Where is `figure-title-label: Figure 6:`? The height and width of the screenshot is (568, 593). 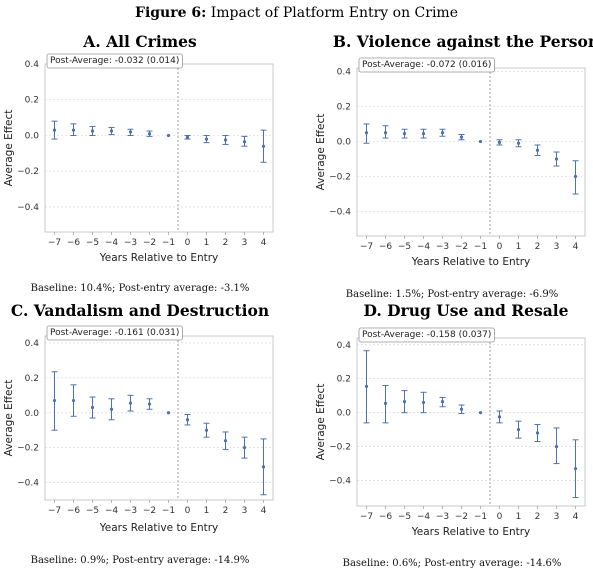 figure-title-label: Figure 6: is located at coordinates (171, 13).